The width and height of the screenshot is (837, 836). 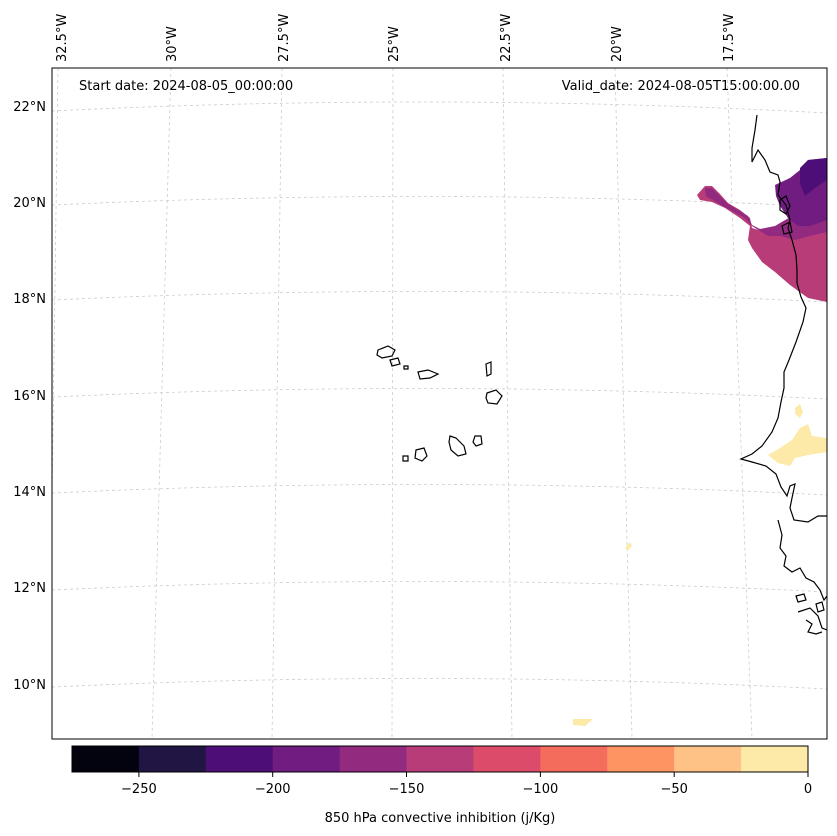 I want to click on banc-arguin-island, so click(x=787, y=228).